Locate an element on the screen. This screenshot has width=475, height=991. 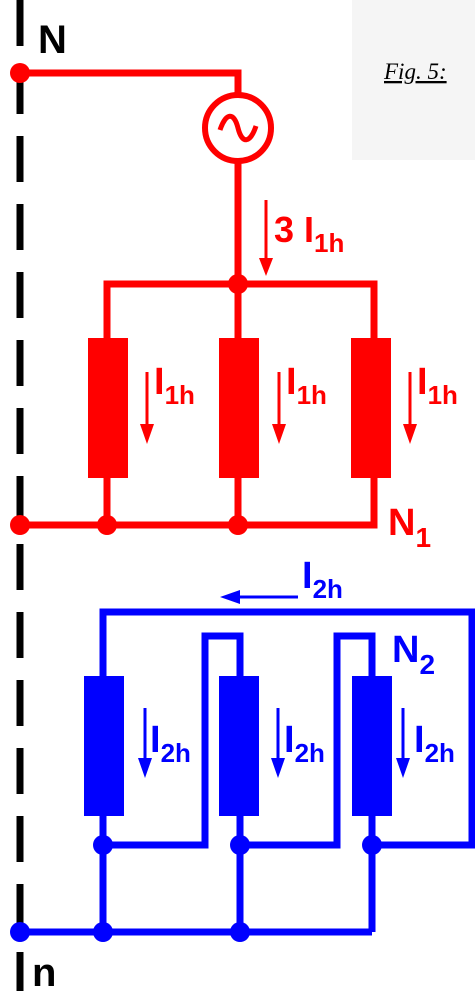
load-1-current-label: I1h is located at coordinates (174, 385).